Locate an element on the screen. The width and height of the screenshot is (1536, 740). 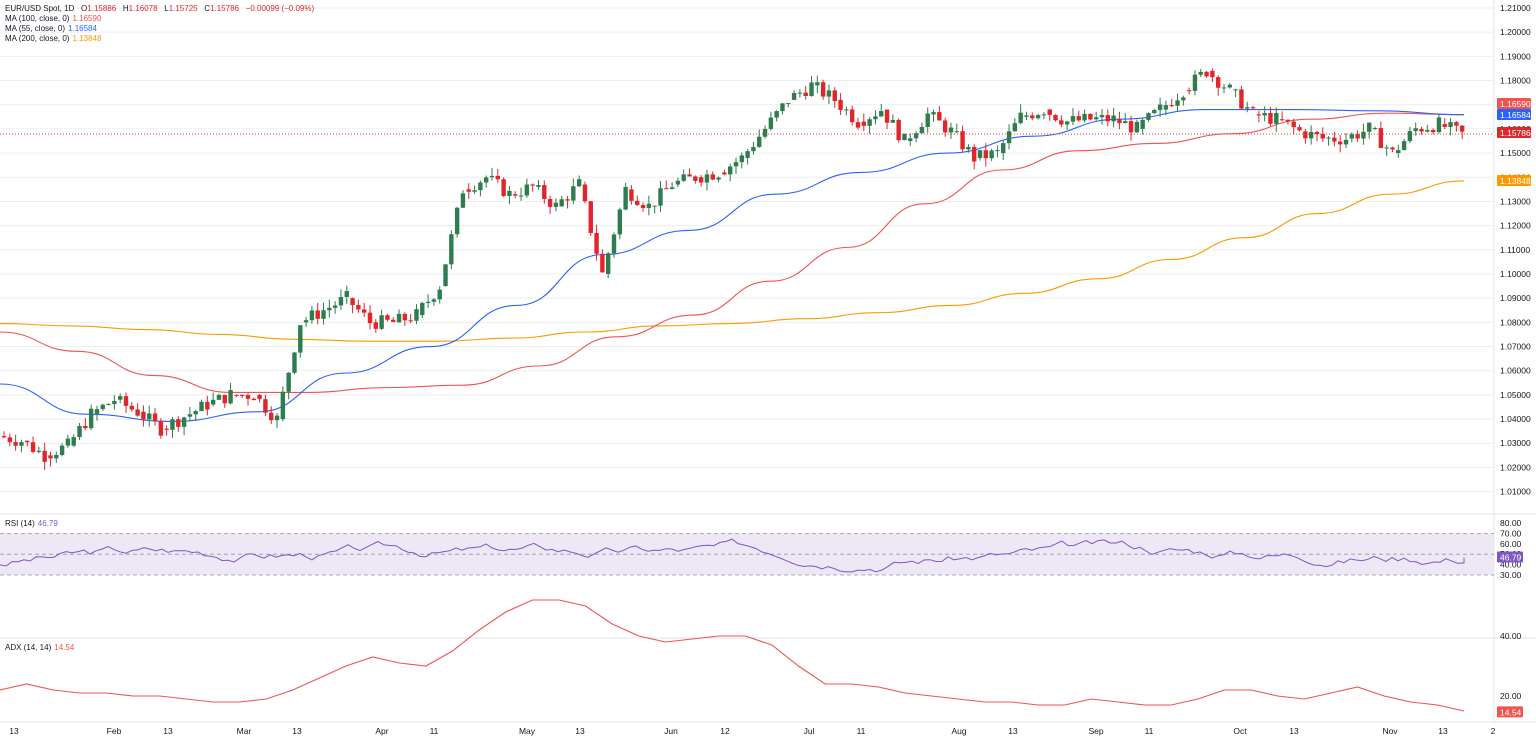
rsi-tick-label: 40.00 is located at coordinates (1511, 565).